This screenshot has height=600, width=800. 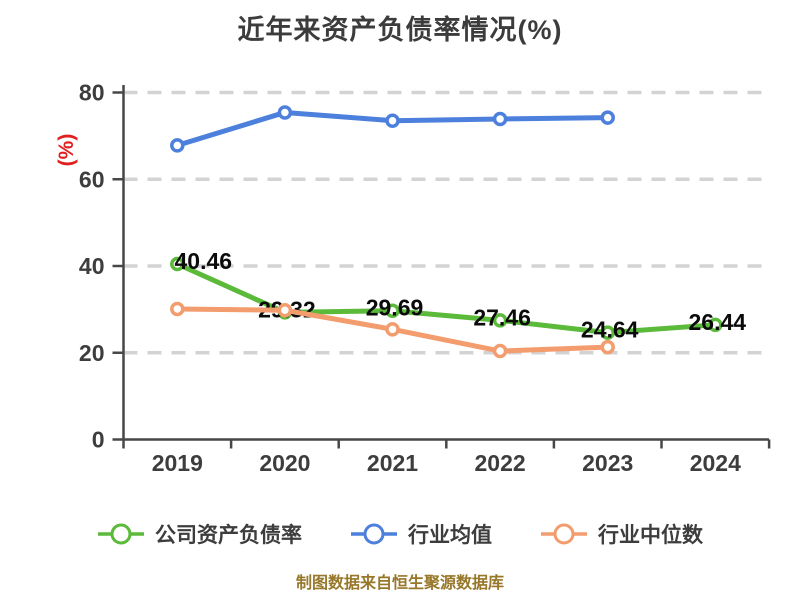 I want to click on company-debt-ratio-label-2024: 26.44, so click(x=718, y=322).